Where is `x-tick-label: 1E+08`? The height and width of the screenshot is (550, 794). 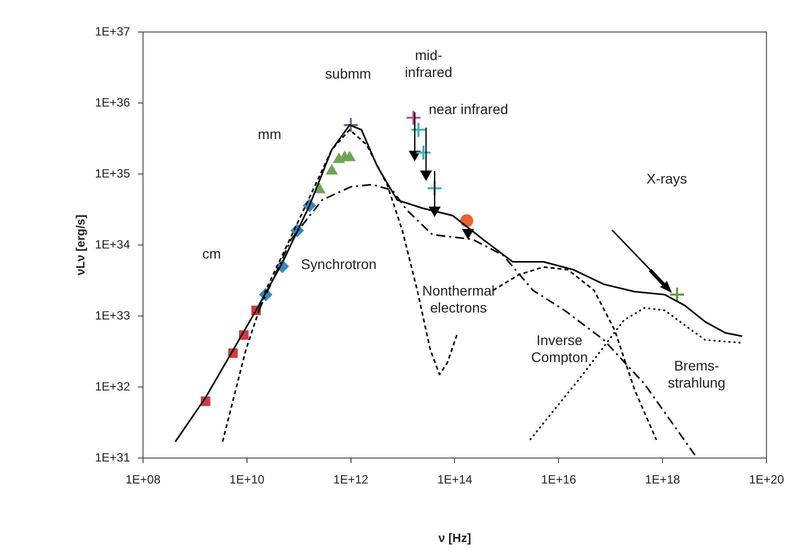 x-tick-label: 1E+08 is located at coordinates (143, 479).